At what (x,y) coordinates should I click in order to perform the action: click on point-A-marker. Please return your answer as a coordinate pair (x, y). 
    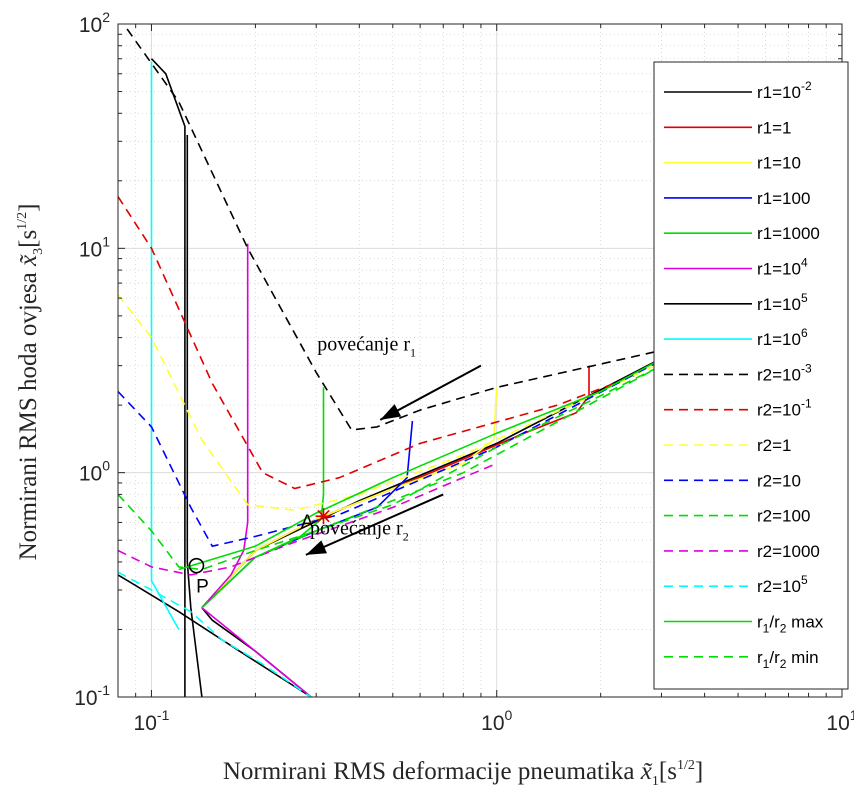
    Looking at the image, I should click on (323, 516).